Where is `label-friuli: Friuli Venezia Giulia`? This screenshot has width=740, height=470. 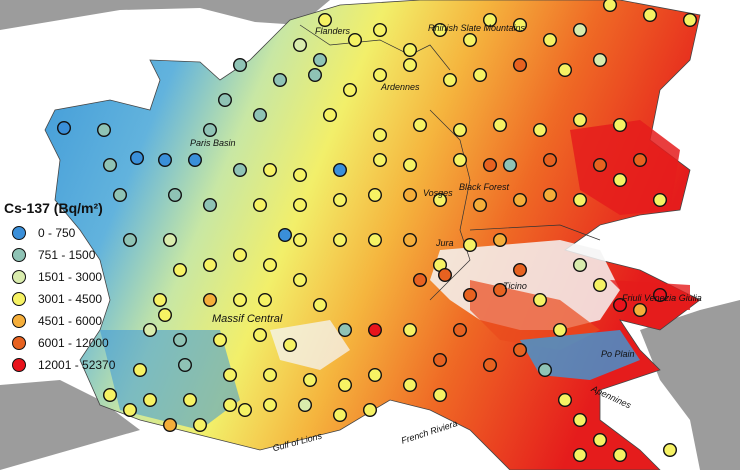 label-friuli: Friuli Venezia Giulia is located at coordinates (662, 298).